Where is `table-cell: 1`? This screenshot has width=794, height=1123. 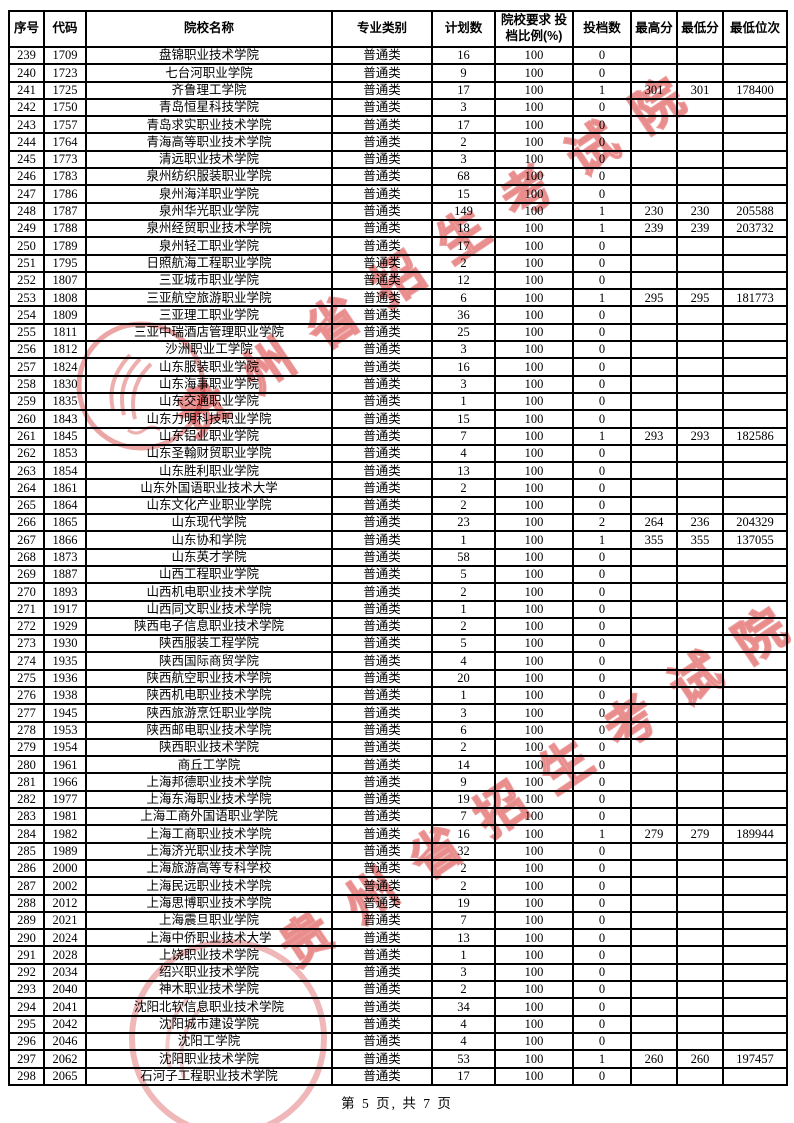
table-cell: 1 is located at coordinates (463, 401).